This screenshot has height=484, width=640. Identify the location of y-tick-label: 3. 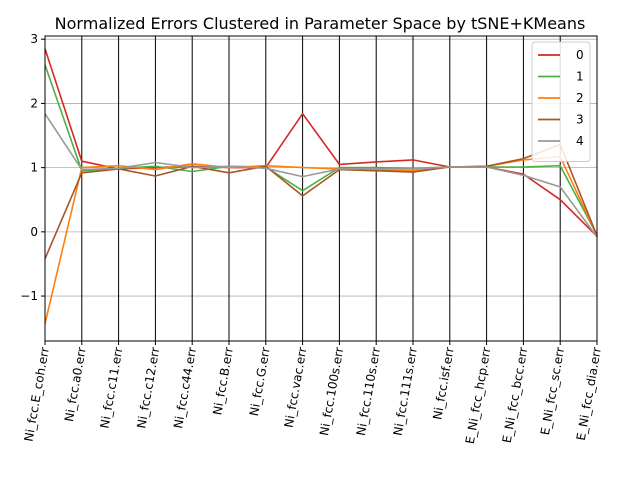
(34, 39).